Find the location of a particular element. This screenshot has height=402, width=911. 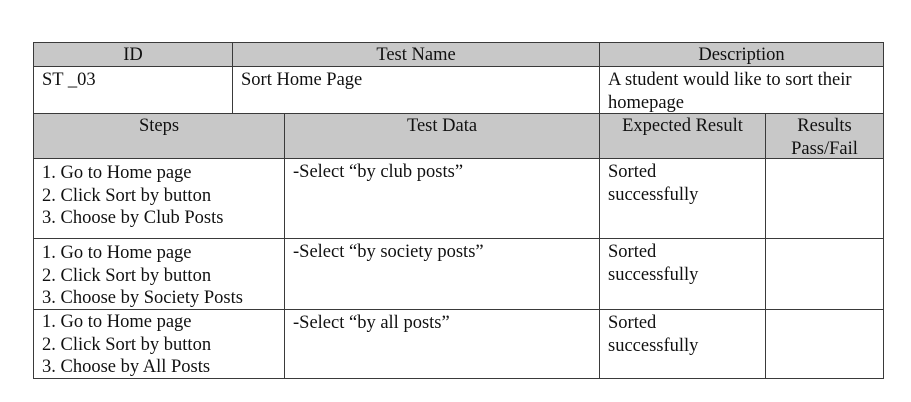

row-2-expected-result: Sorted successfully is located at coordinates (682, 274).